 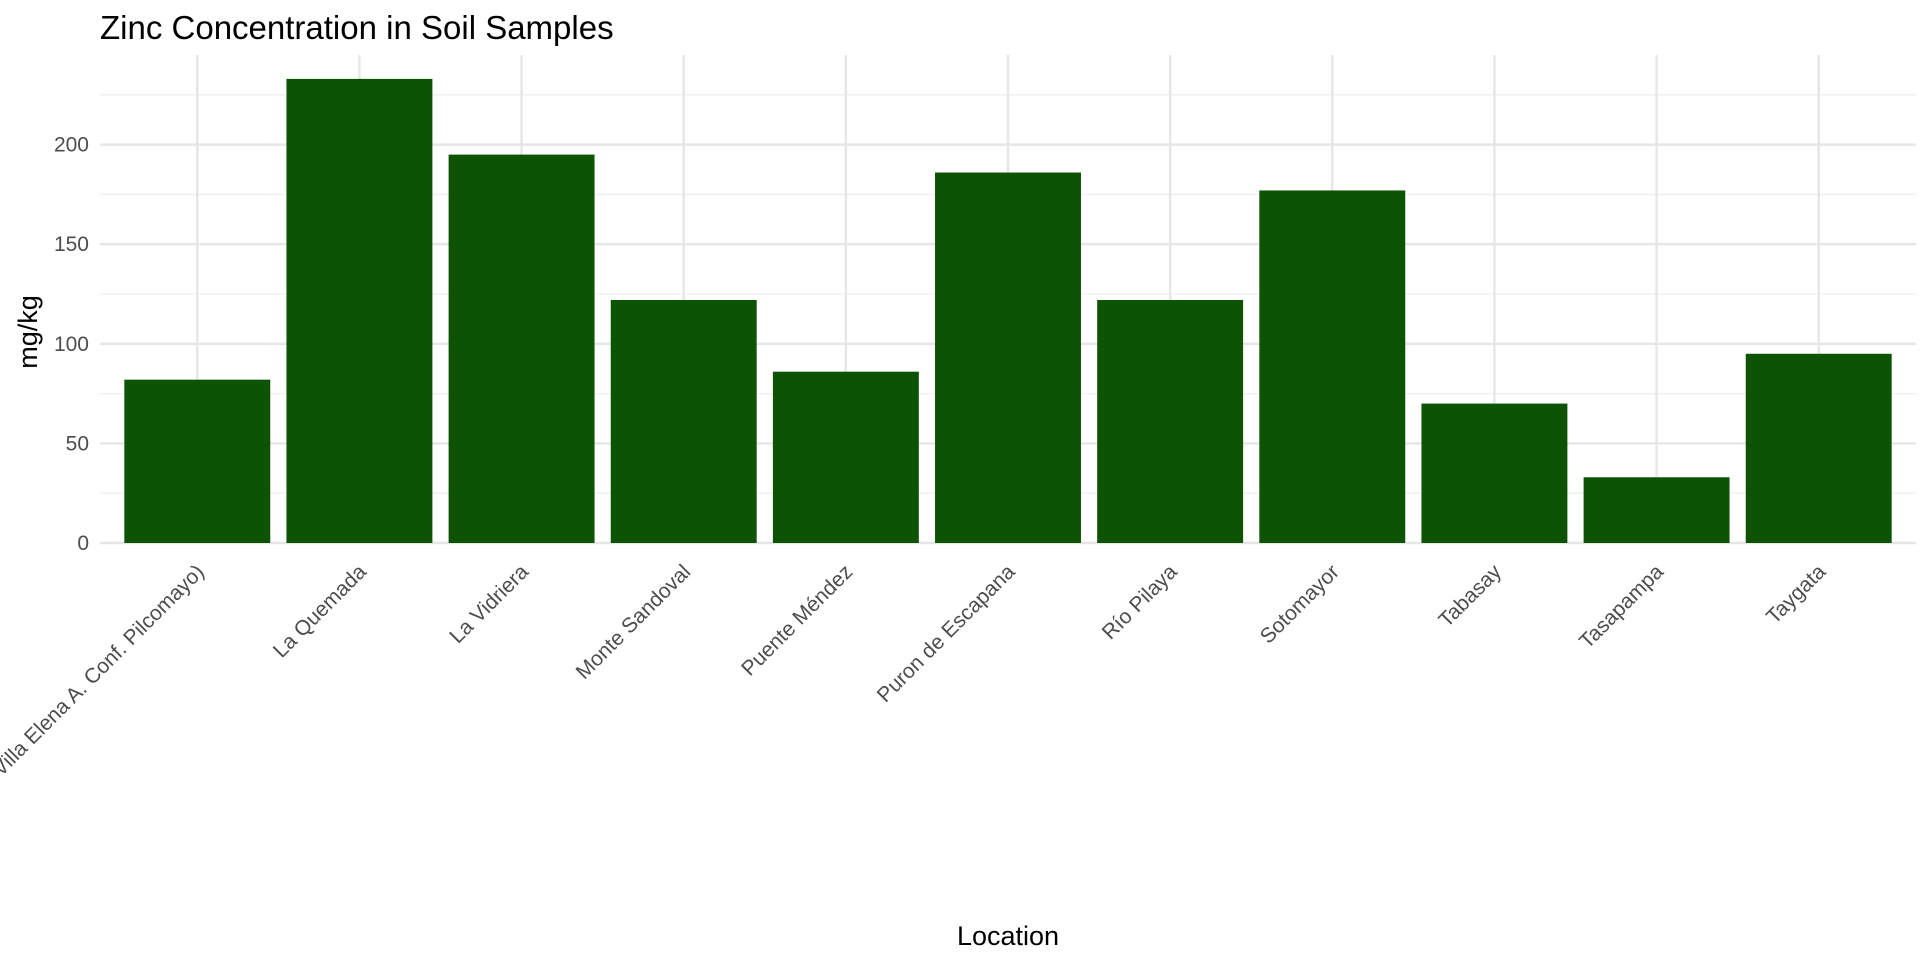 What do you see at coordinates (946, 633) in the screenshot?
I see `x-tick-label: Puron de Escapana` at bounding box center [946, 633].